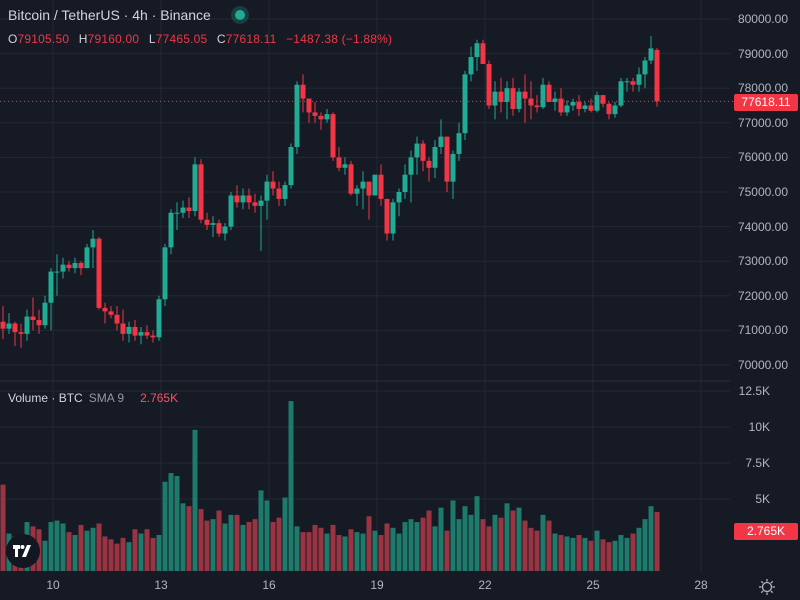  What do you see at coordinates (13, 39) in the screenshot?
I see `open-label: O` at bounding box center [13, 39].